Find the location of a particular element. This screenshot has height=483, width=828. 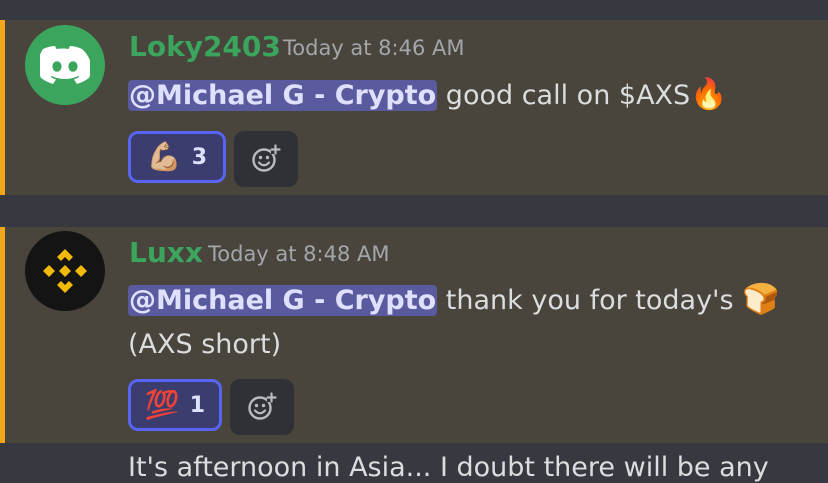

fire-emoji: 🔥 is located at coordinates (709, 94).